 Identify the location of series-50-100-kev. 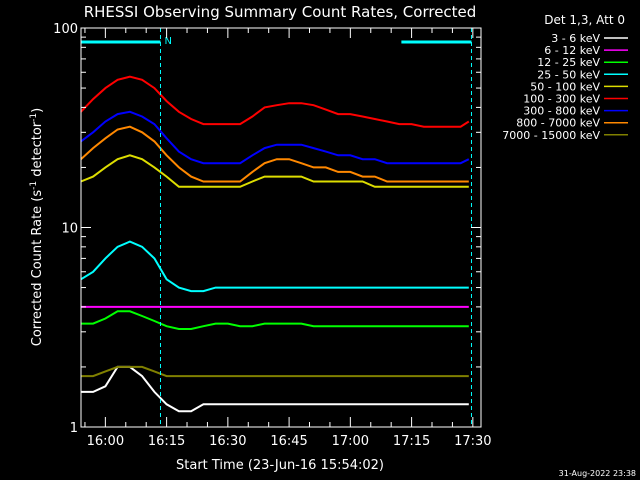
(274, 171).